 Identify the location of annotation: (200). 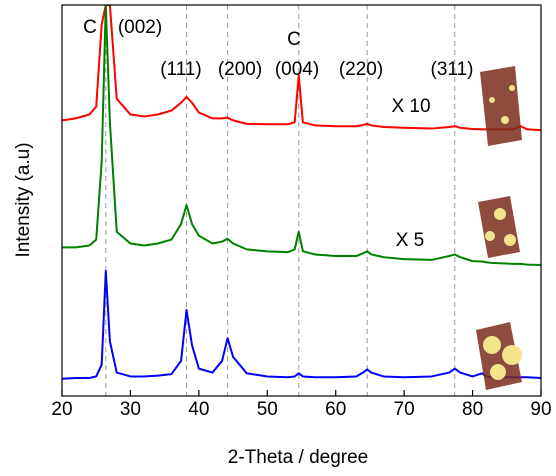
(240, 69).